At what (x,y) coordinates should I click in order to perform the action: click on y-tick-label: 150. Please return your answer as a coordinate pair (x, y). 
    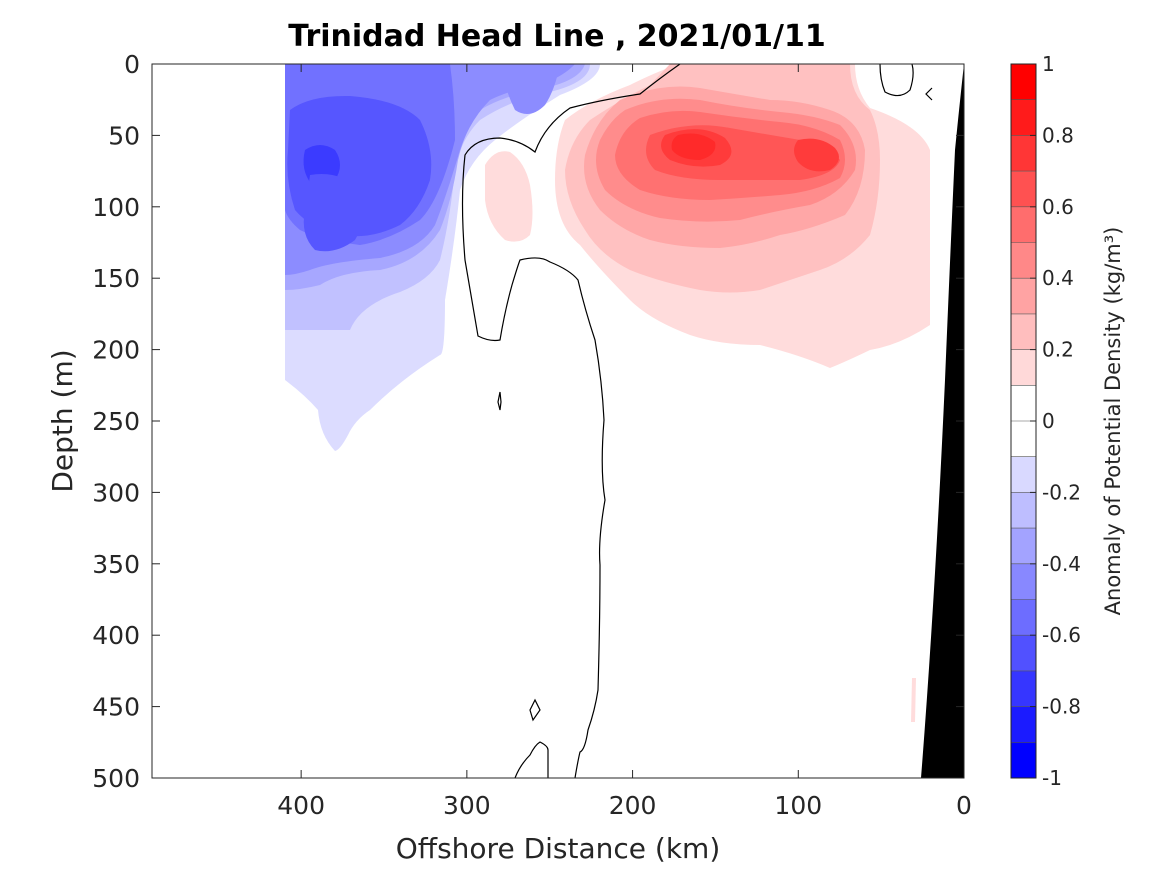
    Looking at the image, I should click on (116, 278).